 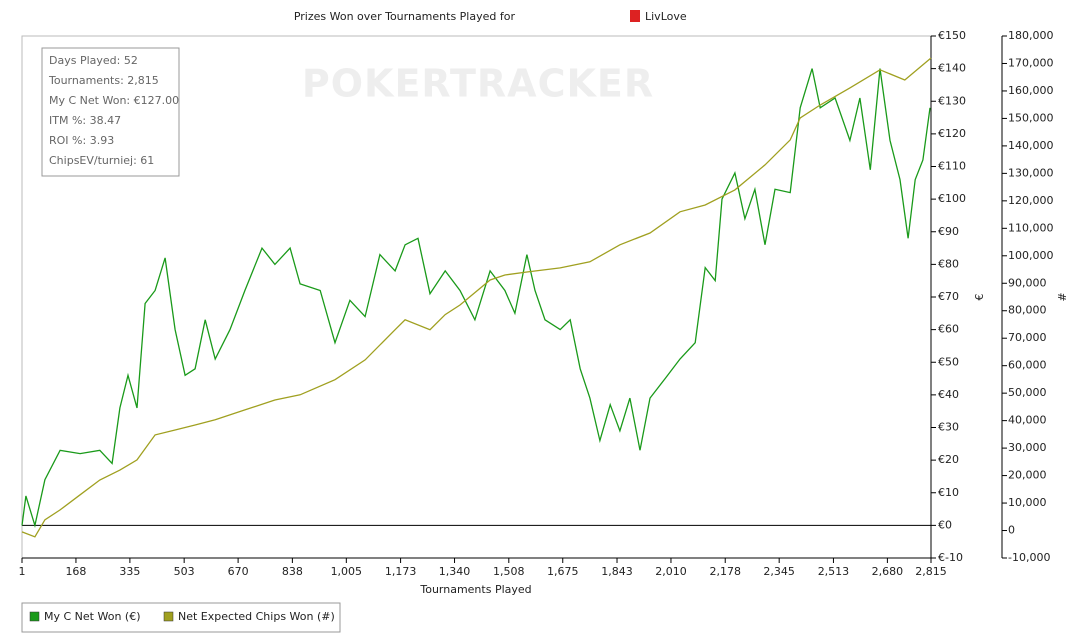 I want to click on y2-tick-label: 110,000, so click(x=1031, y=227).